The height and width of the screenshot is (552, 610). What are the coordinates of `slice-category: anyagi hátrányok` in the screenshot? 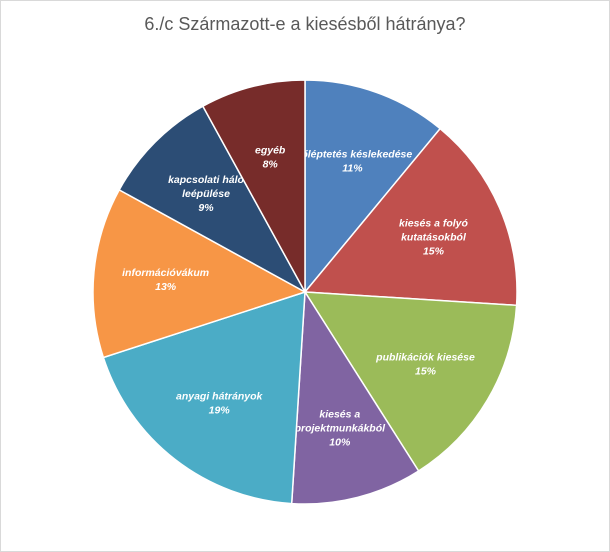 It's located at (220, 397).